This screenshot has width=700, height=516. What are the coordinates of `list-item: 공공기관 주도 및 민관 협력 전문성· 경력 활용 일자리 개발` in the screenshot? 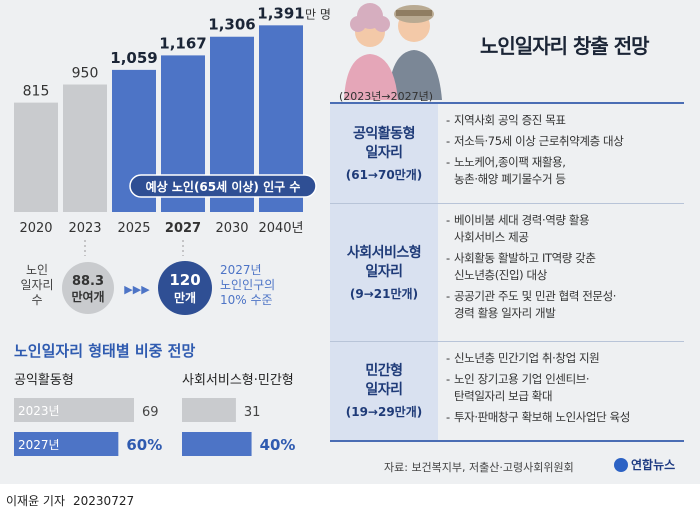 It's located at (563, 305).